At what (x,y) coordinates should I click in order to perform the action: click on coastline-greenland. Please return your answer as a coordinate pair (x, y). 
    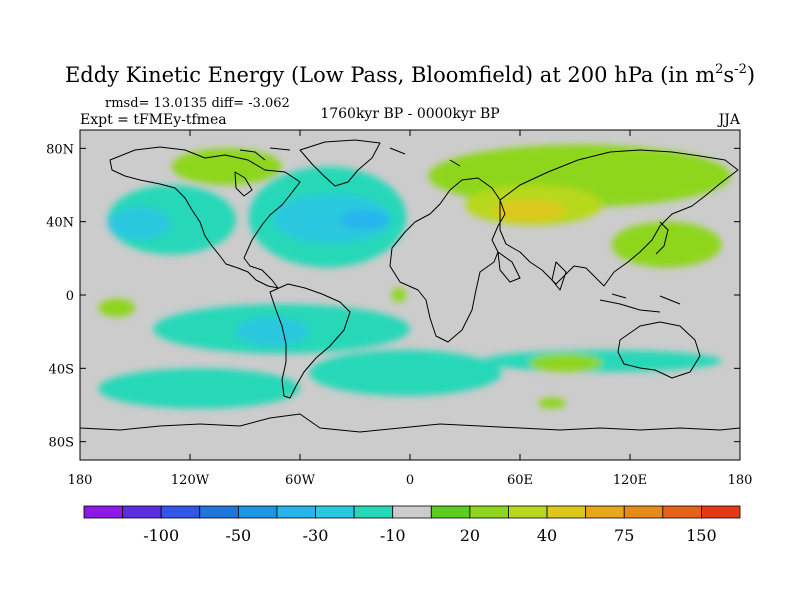
    Looking at the image, I should click on (340, 163).